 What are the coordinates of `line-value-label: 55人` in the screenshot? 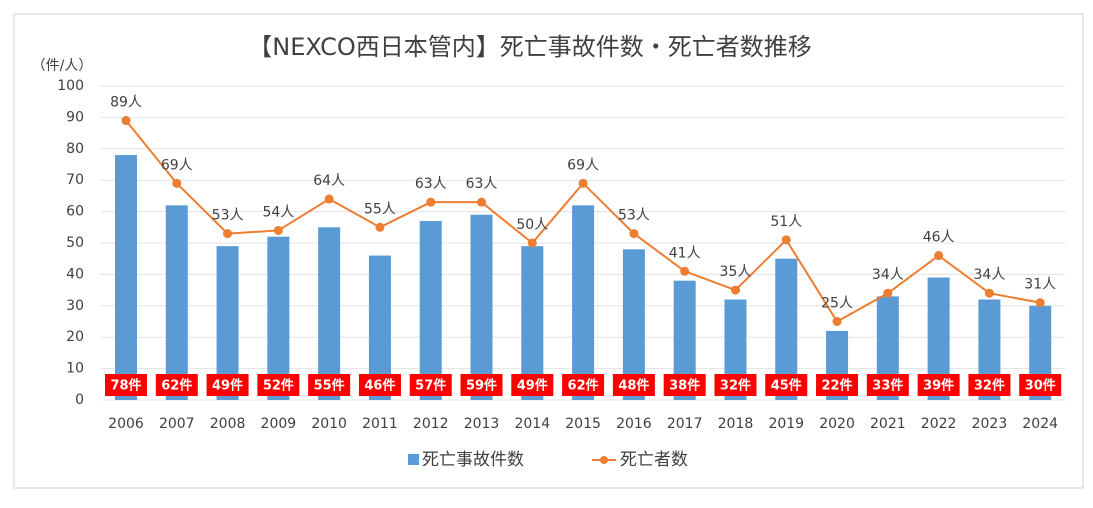 It's located at (380, 209).